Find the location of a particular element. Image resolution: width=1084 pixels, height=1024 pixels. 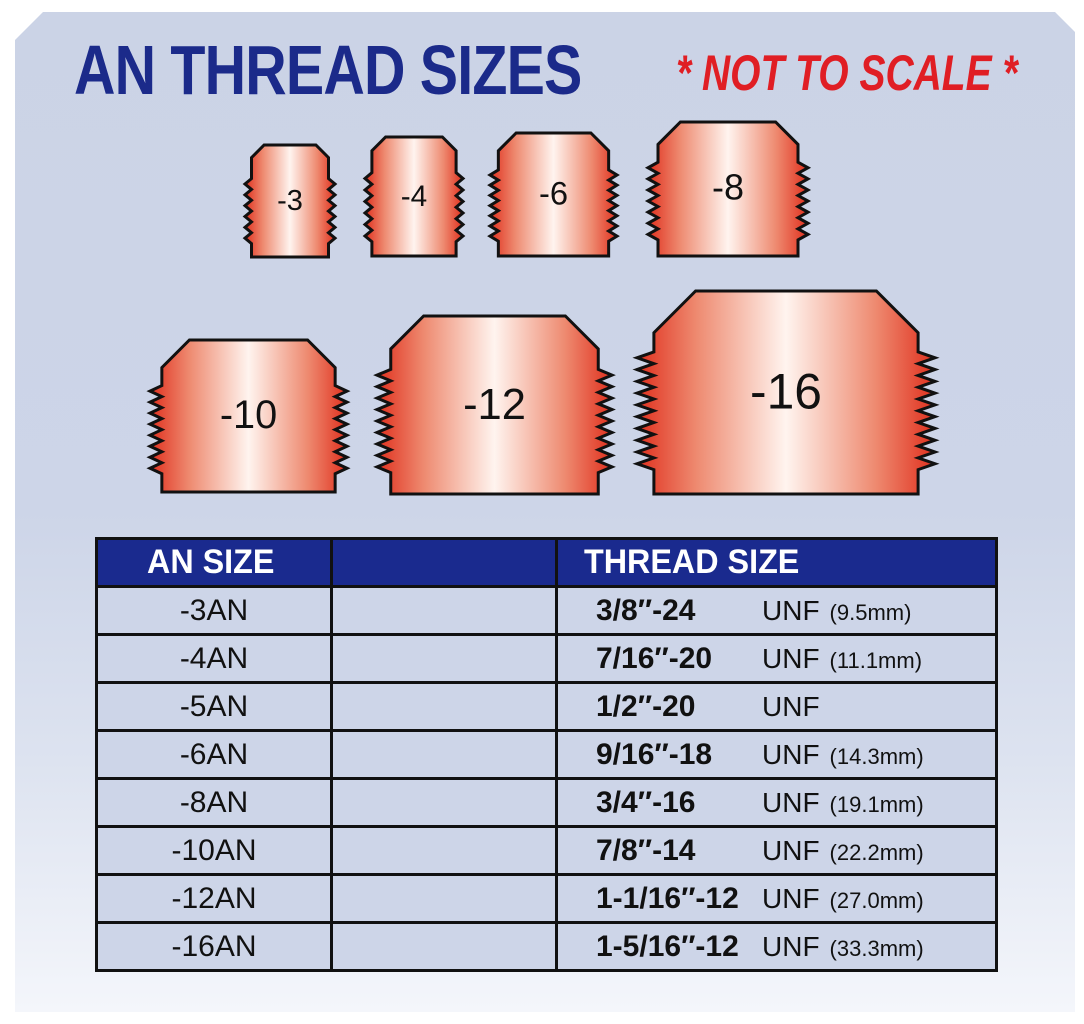

table-row: -6AN 9/16″-18 UNF (14.3mm) is located at coordinates (546, 754).